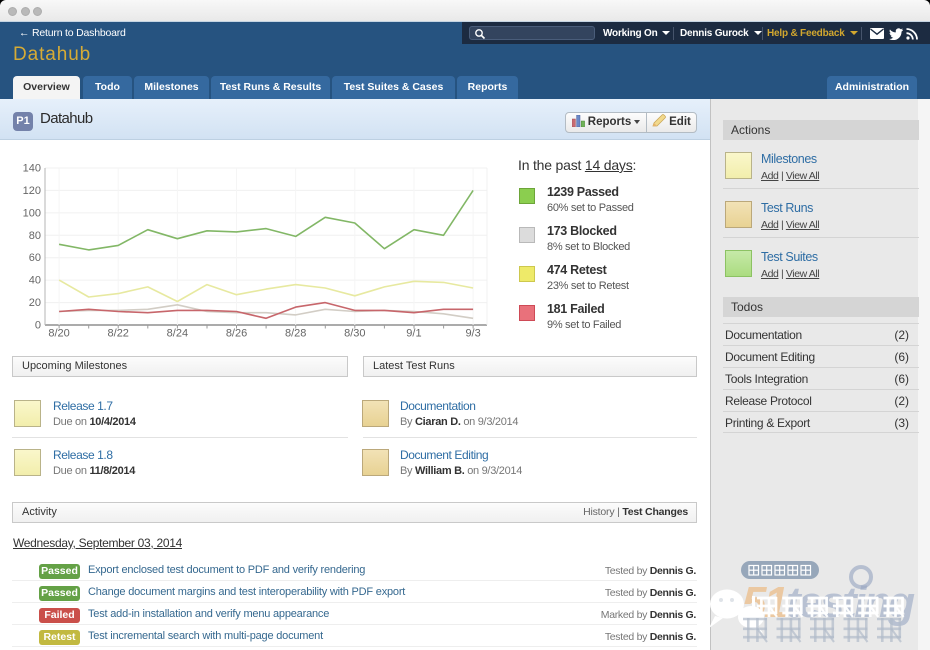  Describe the element at coordinates (32, 169) in the screenshot. I see `svg-text: 140` at that location.